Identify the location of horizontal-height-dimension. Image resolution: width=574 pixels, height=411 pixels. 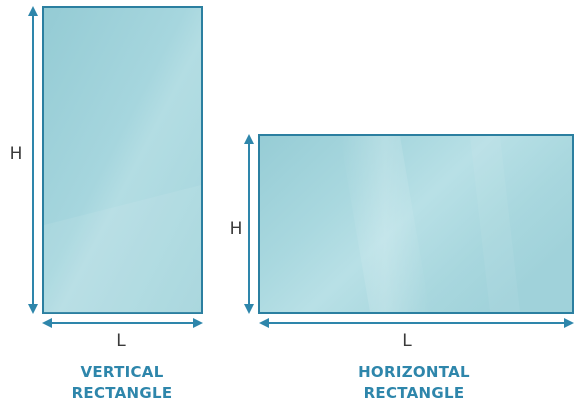
(249, 224).